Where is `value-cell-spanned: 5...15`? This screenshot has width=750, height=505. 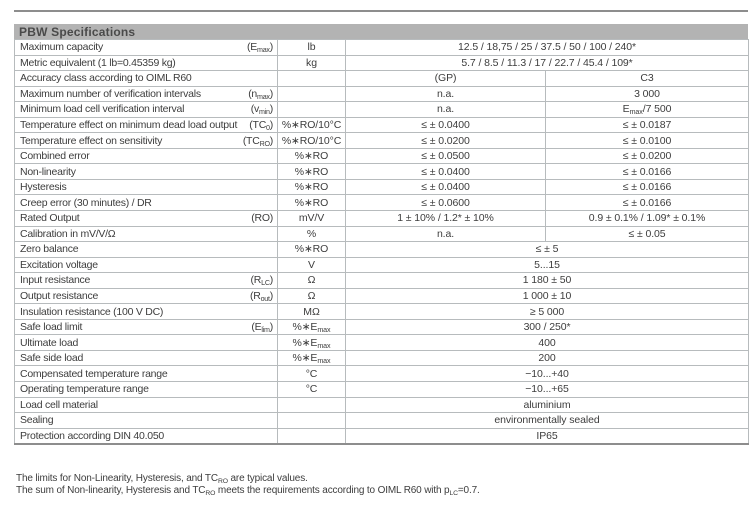
value-cell-spanned: 5...15 is located at coordinates (547, 265).